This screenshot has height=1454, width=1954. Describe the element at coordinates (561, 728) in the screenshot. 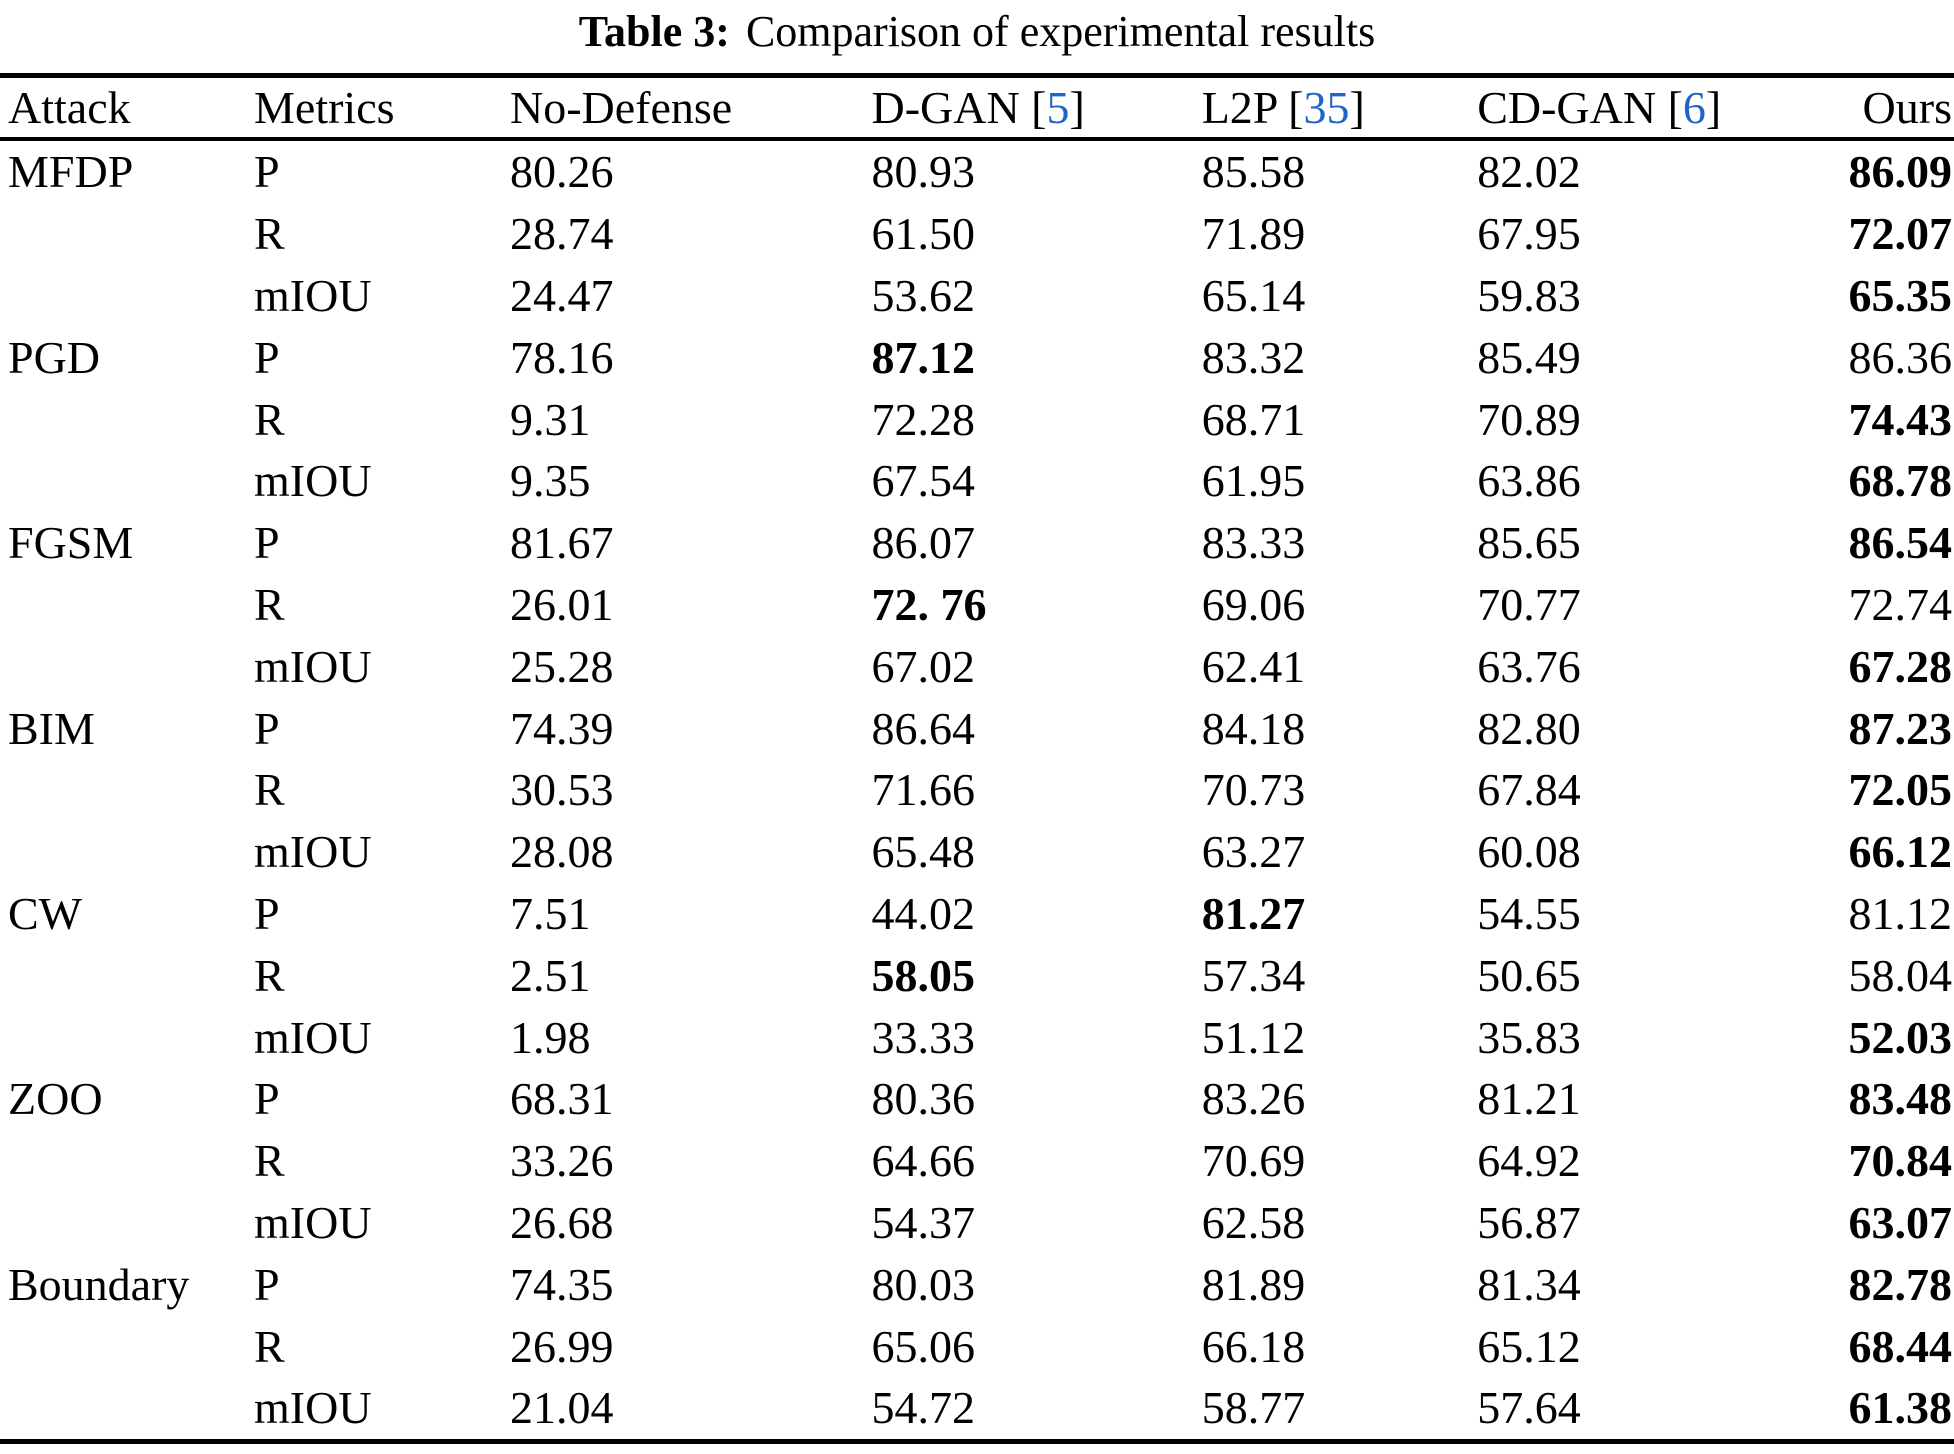

I see `value-cell: 74.39` at that location.